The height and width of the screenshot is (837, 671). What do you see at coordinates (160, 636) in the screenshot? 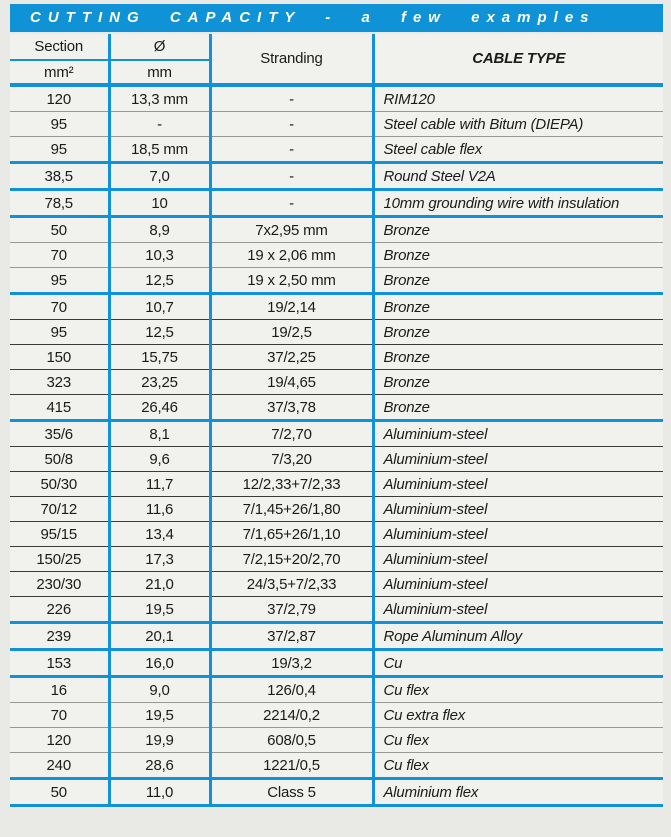
I see `cell-diameter: 20,1` at bounding box center [160, 636].